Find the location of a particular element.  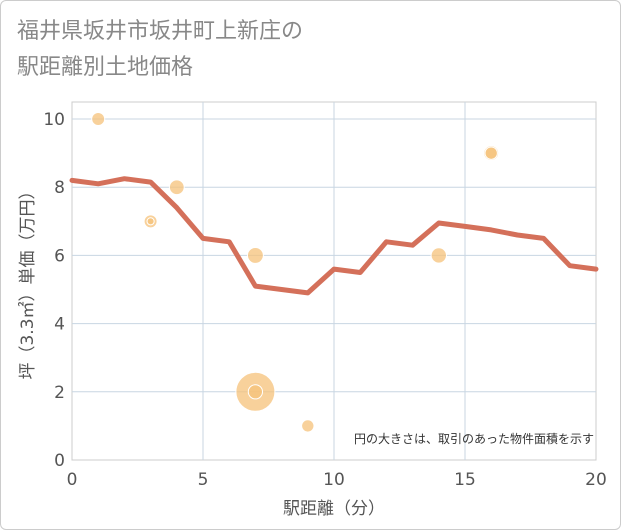

y-tick-labels: 0 2 4 6 8 10 is located at coordinates (54, 290).